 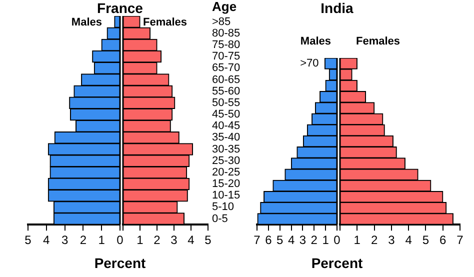 I want to click on y-tick-label: 0-5, so click(x=220, y=218).